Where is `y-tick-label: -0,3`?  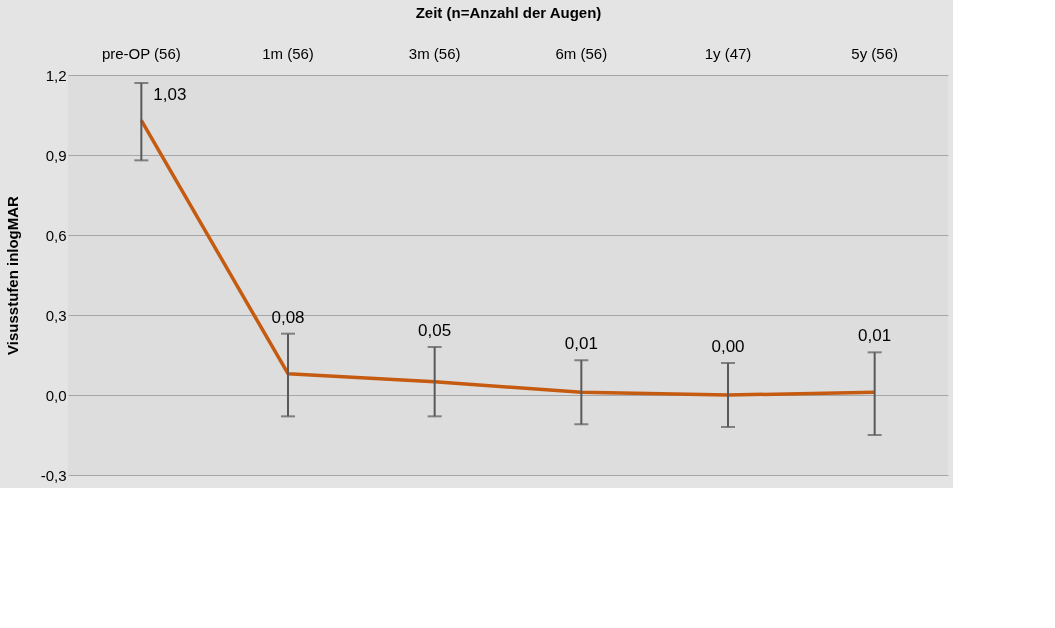 y-tick-label: -0,3 is located at coordinates (53, 475).